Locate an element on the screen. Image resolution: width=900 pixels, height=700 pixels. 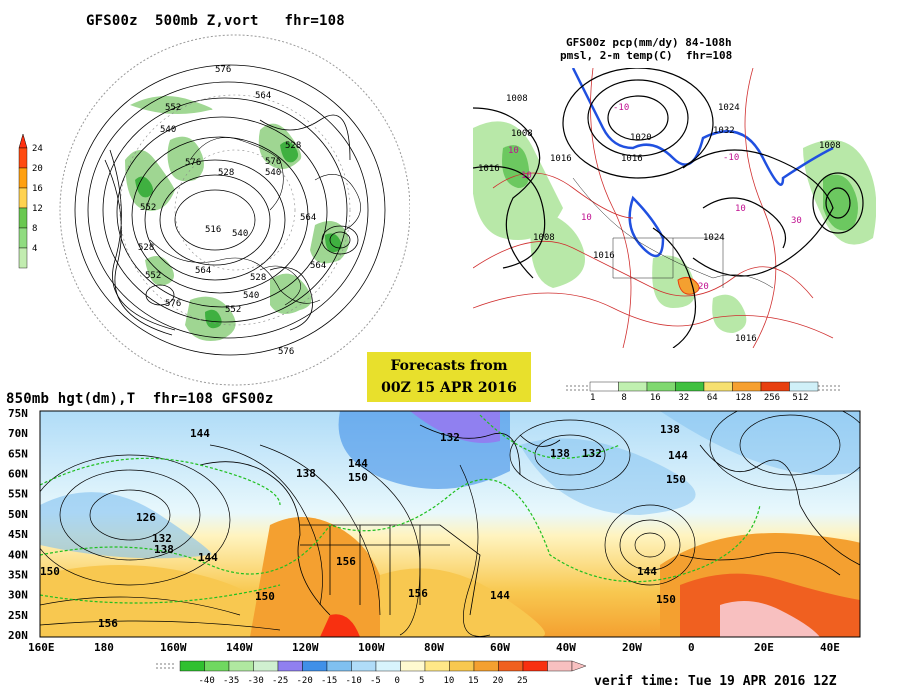
lat-label: 55N is located at coordinates (18, 494).